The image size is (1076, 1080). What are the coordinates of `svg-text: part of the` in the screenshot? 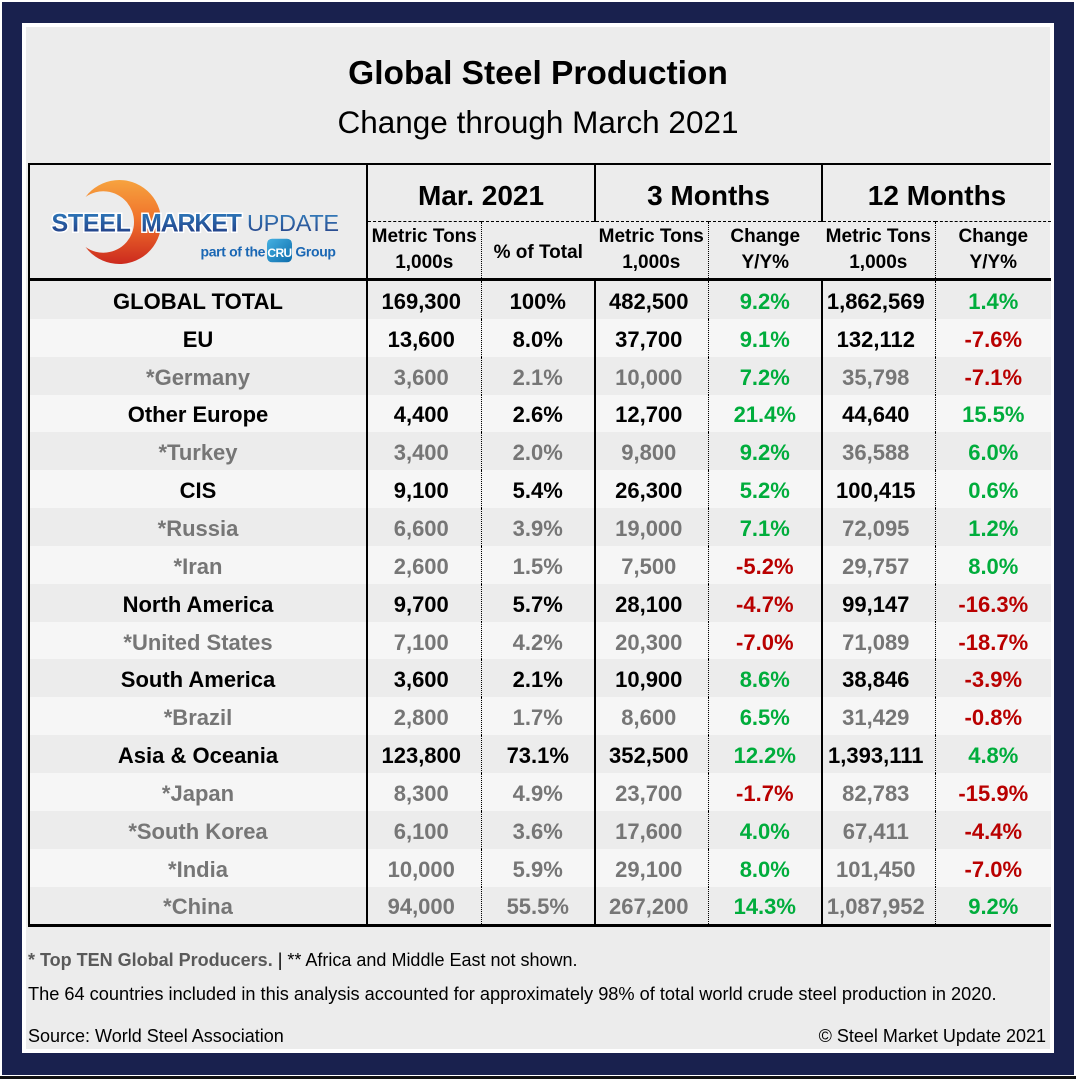 It's located at (233, 252).